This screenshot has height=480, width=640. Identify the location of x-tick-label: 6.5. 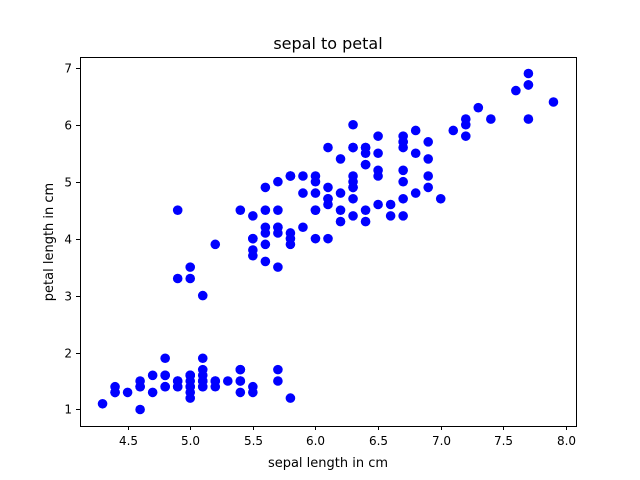
(378, 441).